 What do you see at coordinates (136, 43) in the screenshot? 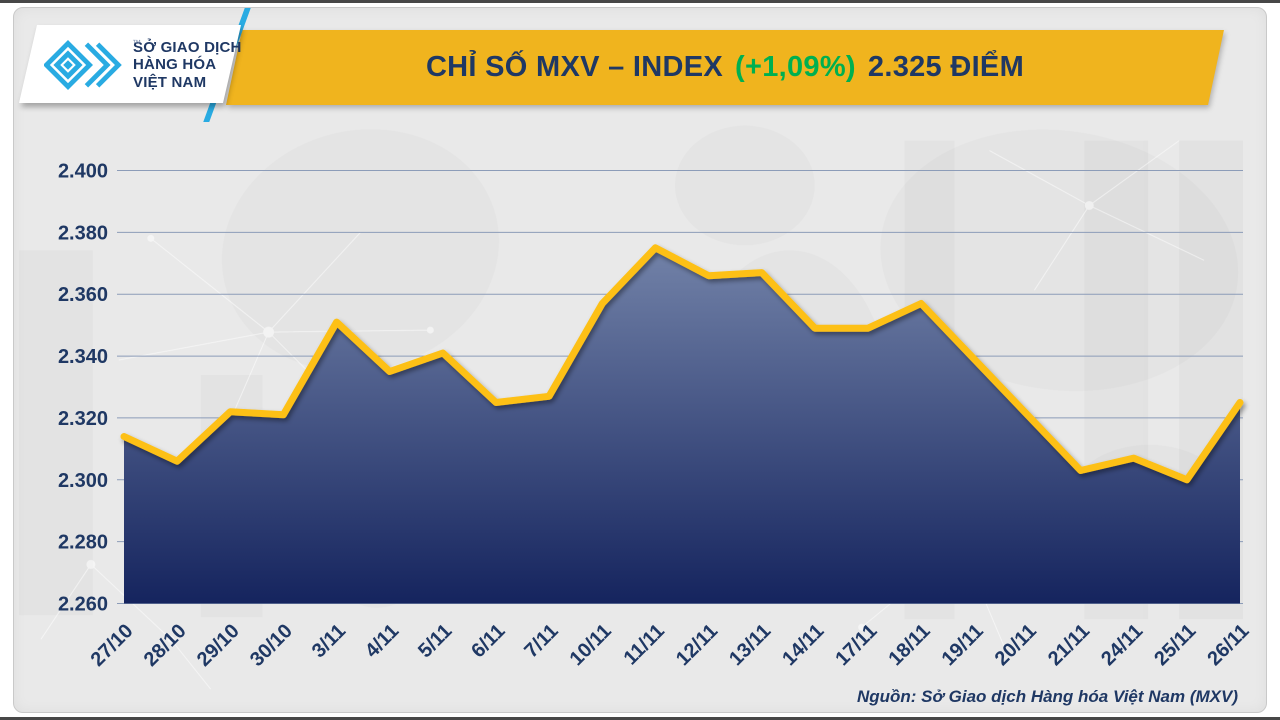
I see `trademark-symbol: ™` at bounding box center [136, 43].